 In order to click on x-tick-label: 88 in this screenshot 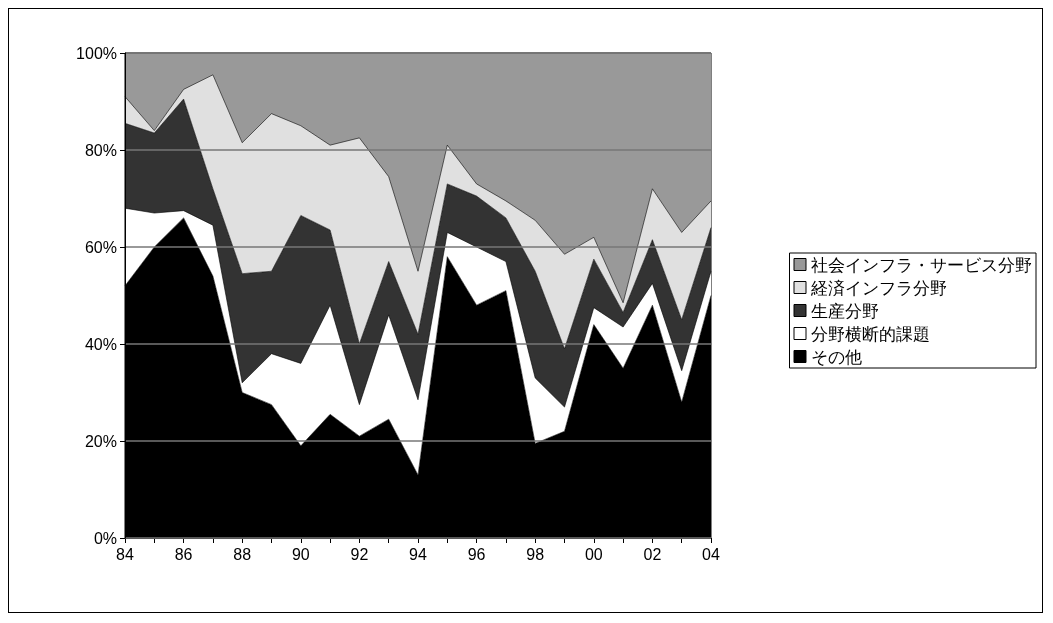, I will do `click(242, 554)`.